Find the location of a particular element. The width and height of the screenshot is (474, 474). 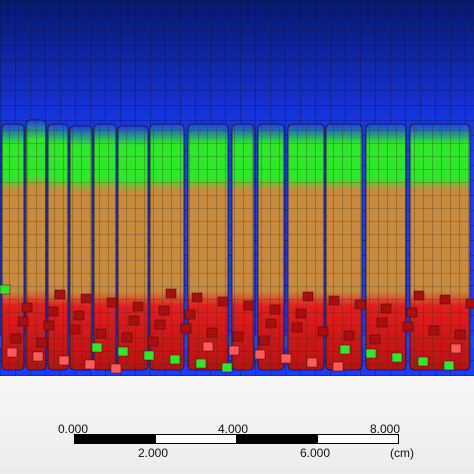

scale-label-6: 6.000 is located at coordinates (315, 453).